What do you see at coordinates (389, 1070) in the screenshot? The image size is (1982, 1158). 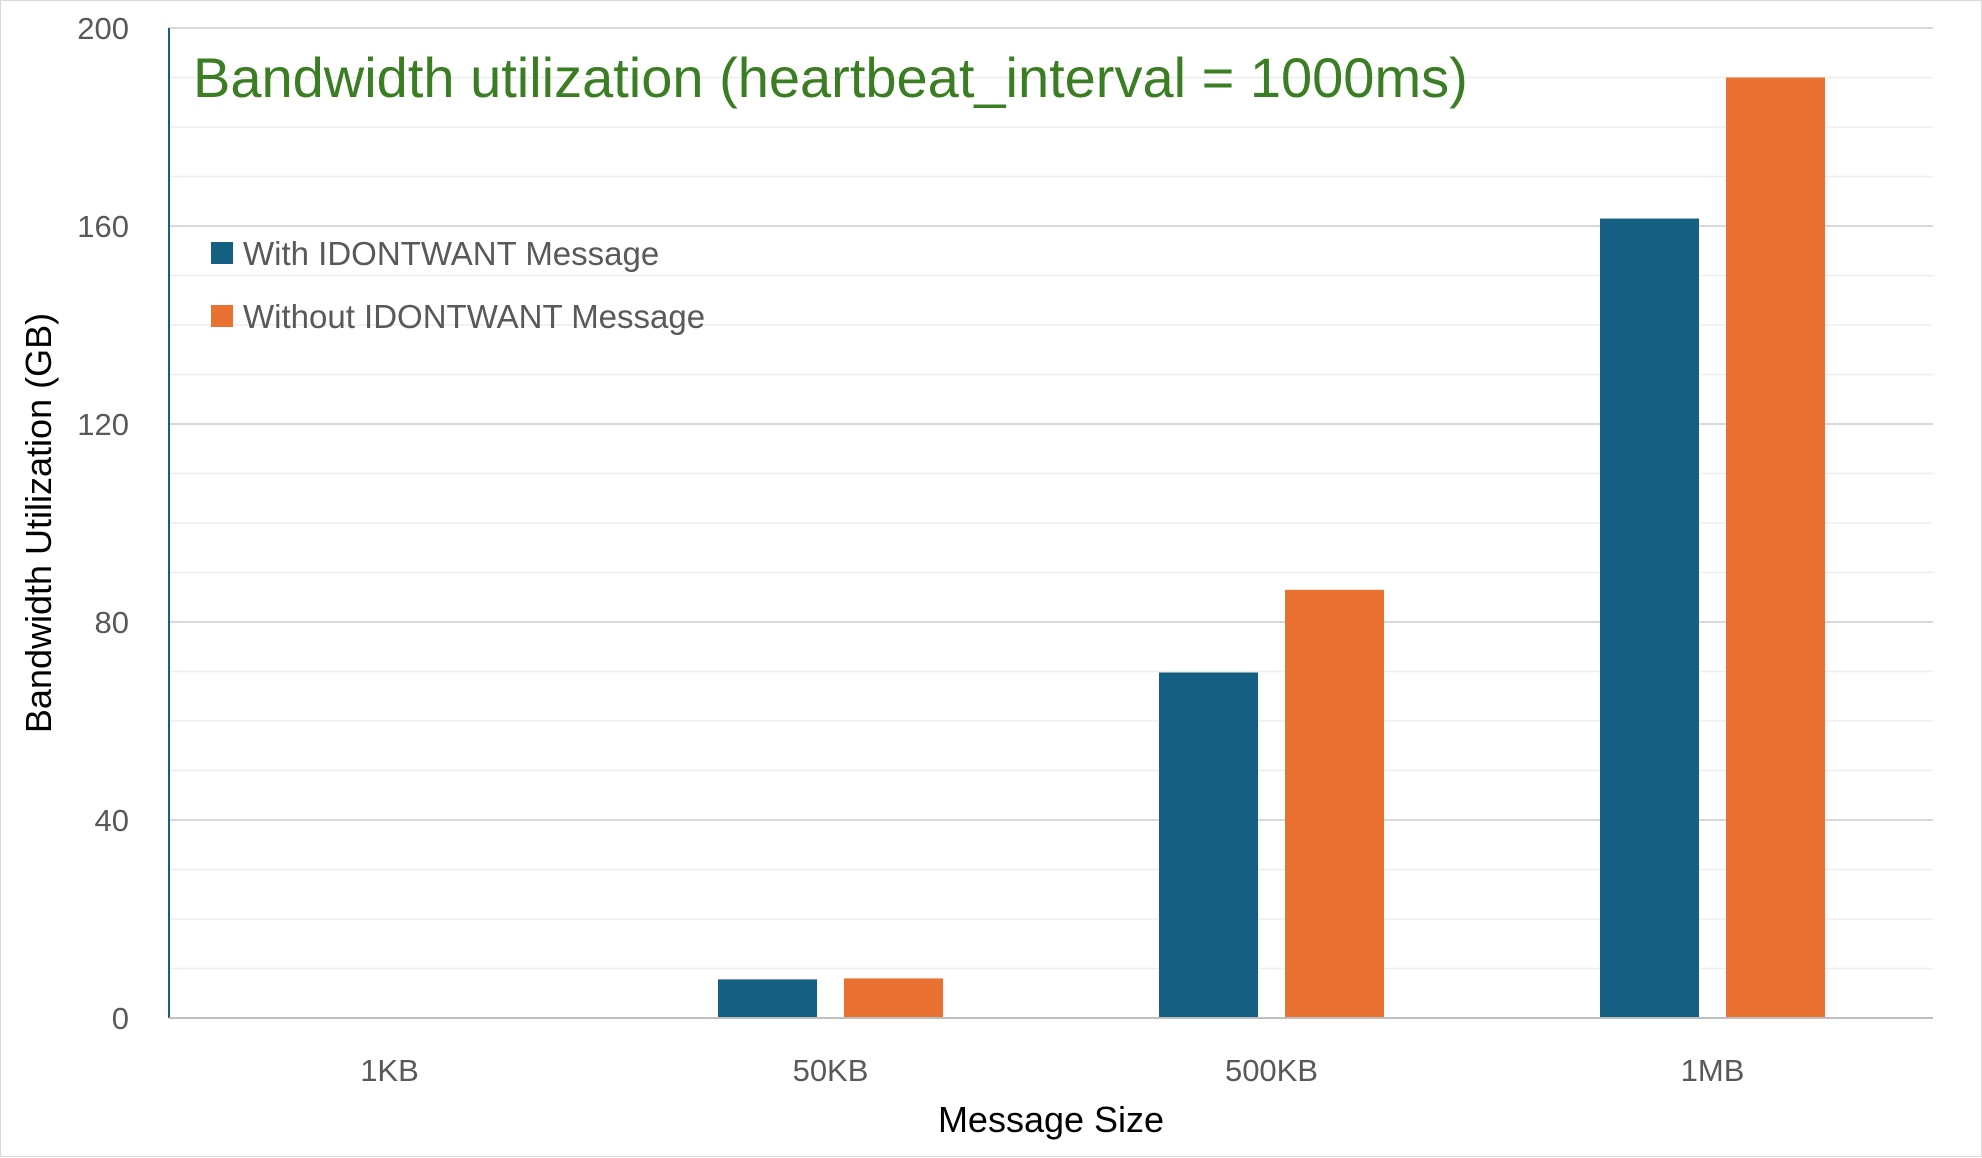 I see `x-tick-label: 1KB` at bounding box center [389, 1070].